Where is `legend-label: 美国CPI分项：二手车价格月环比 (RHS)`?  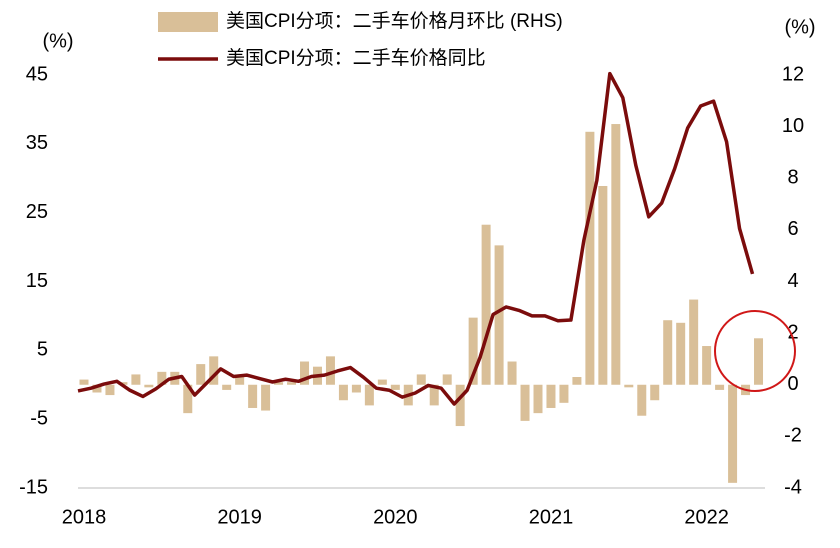
legend-label: 美国CPI分项：二手车价格月环比 (RHS) is located at coordinates (394, 21).